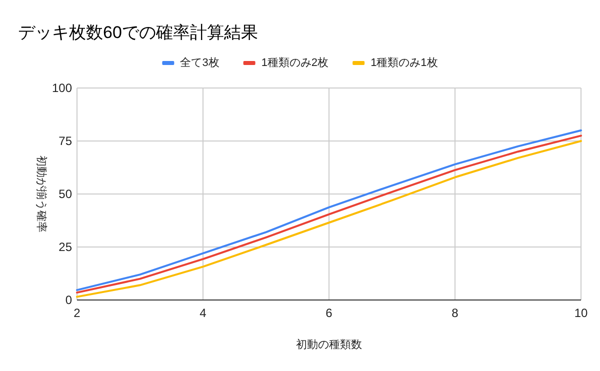 The height and width of the screenshot is (371, 600). I want to click on x-tick-label: 6, so click(329, 313).